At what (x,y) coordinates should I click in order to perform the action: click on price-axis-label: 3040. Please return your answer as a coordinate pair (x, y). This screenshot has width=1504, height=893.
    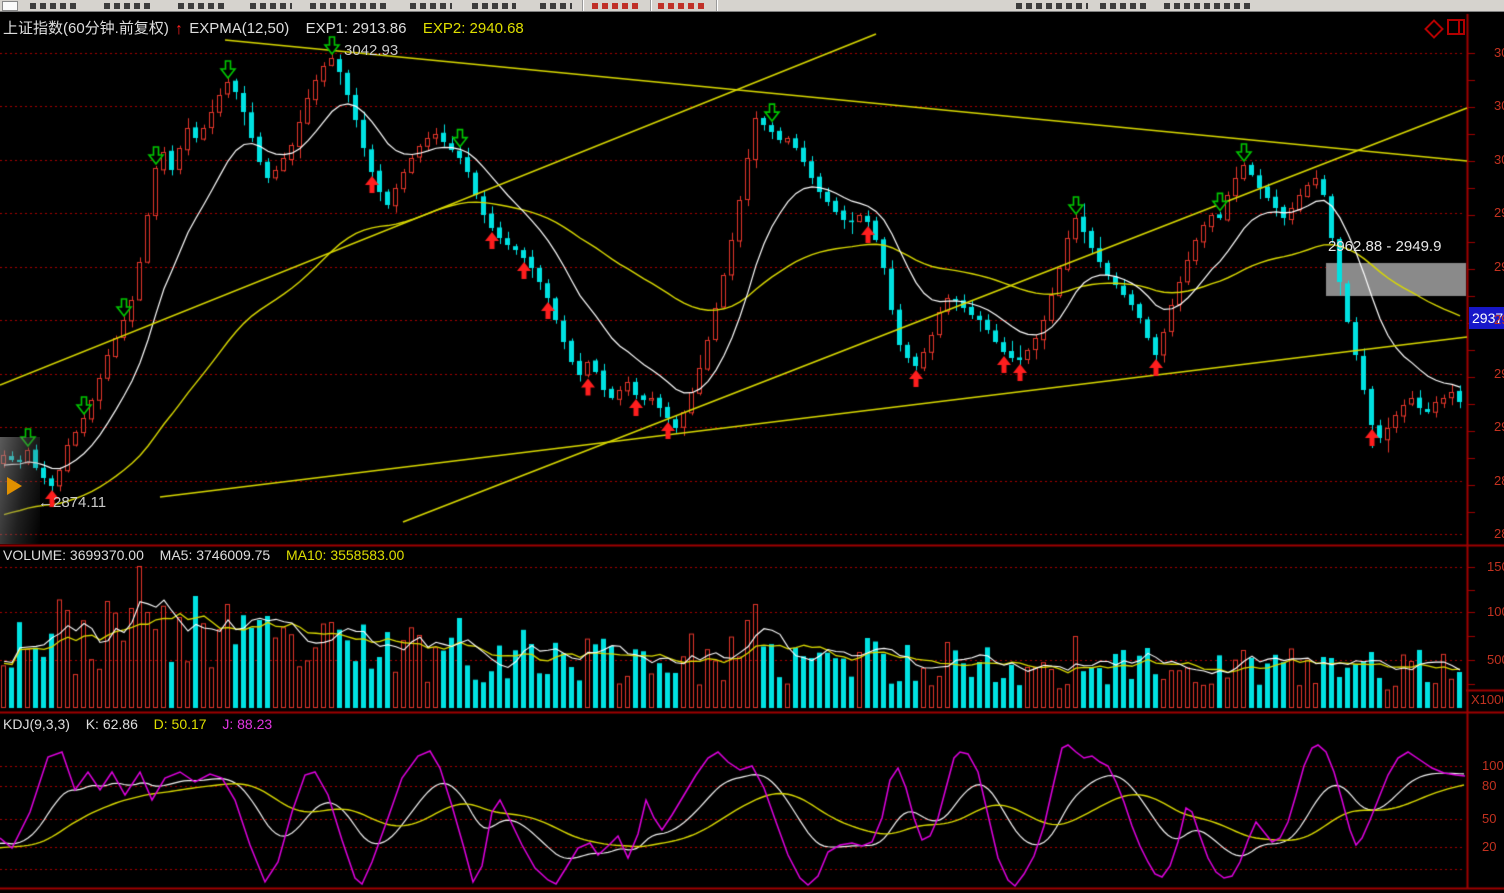
    Looking at the image, I should click on (1499, 52).